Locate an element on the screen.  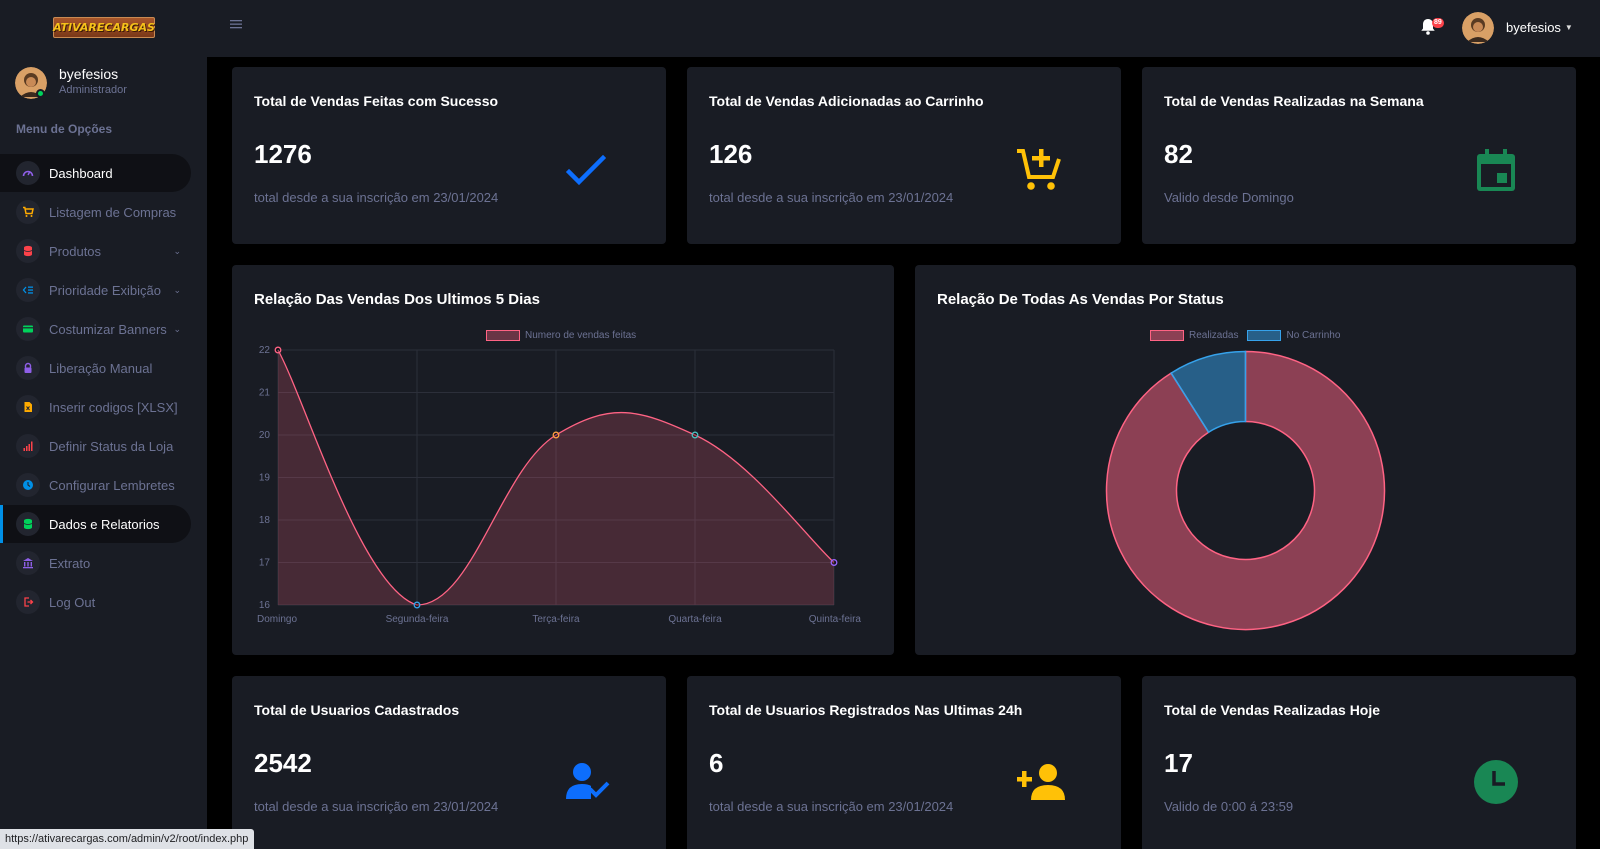
chevron-down-icon: ⌄ is located at coordinates (177, 329).